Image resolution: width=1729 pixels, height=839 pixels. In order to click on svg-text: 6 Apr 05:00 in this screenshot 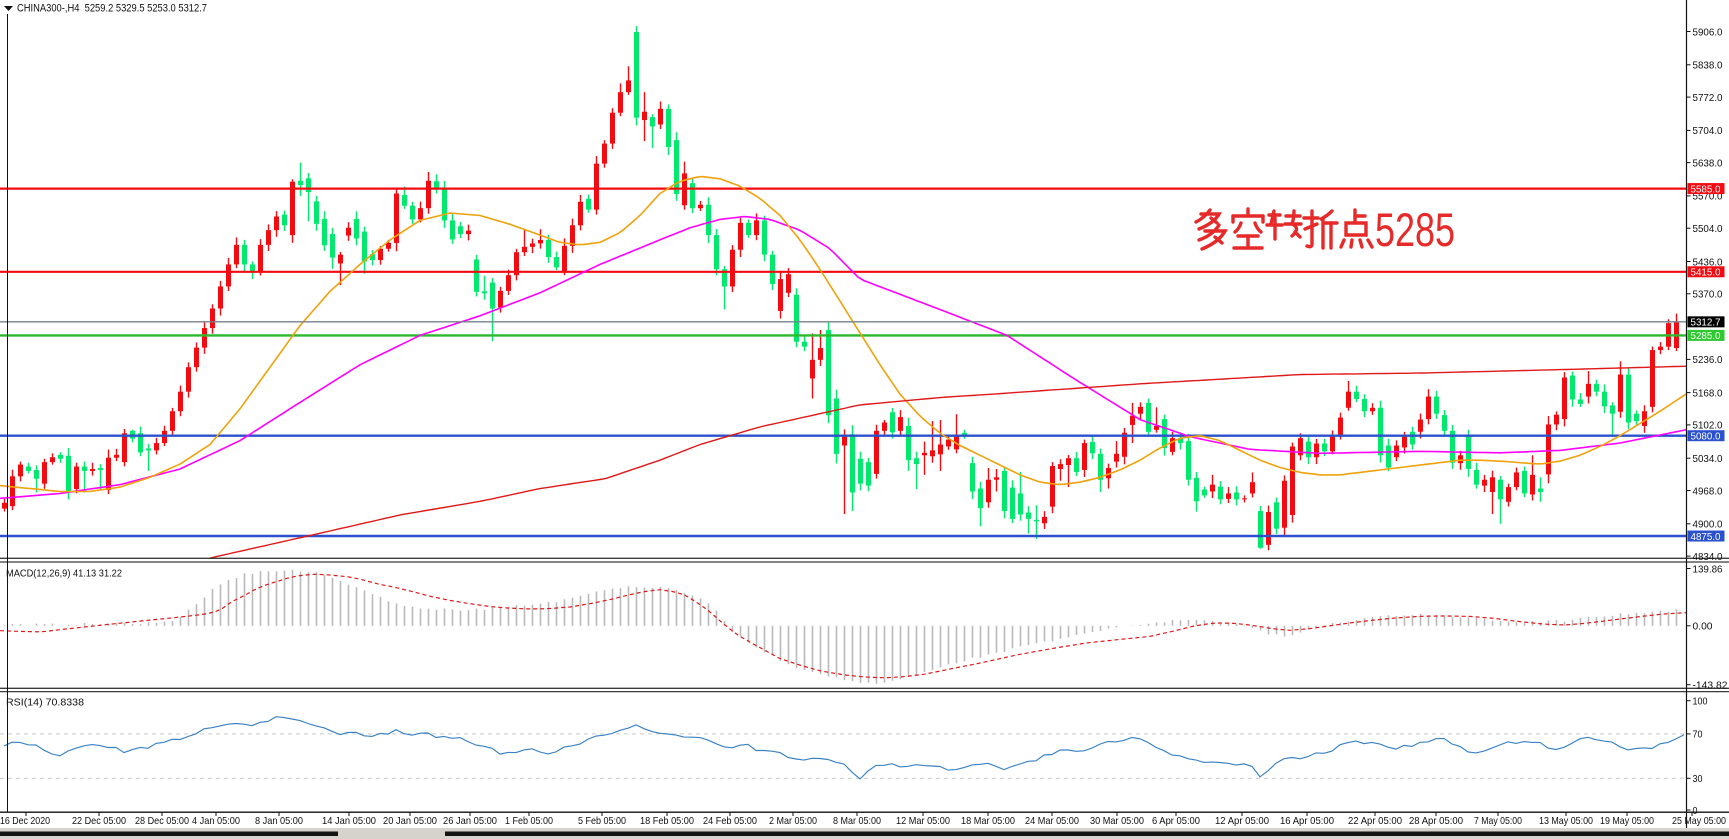, I will do `click(1176, 821)`.